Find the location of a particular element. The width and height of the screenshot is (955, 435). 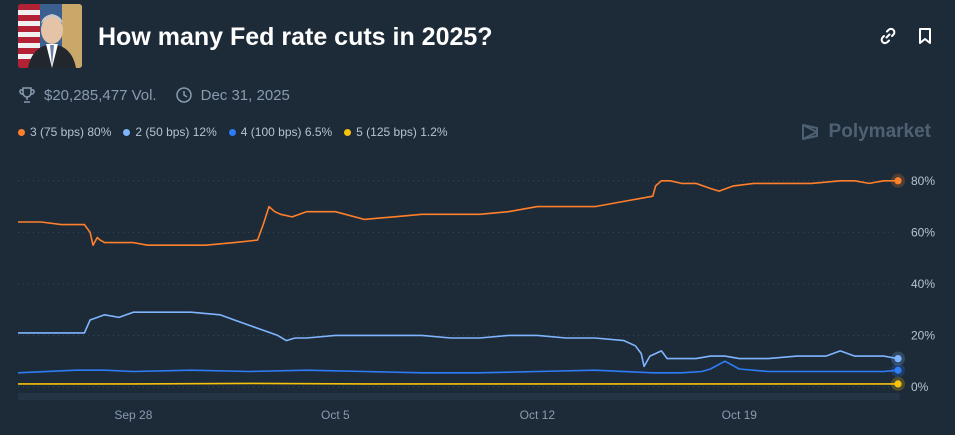

trophy-icon is located at coordinates (27, 95).